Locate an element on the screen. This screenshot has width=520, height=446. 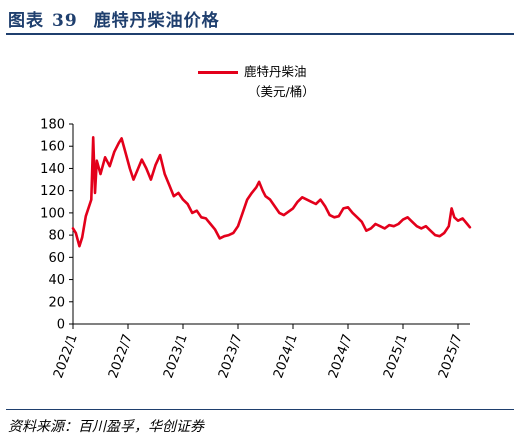
y-tick-label: 40 is located at coordinates (56, 280).